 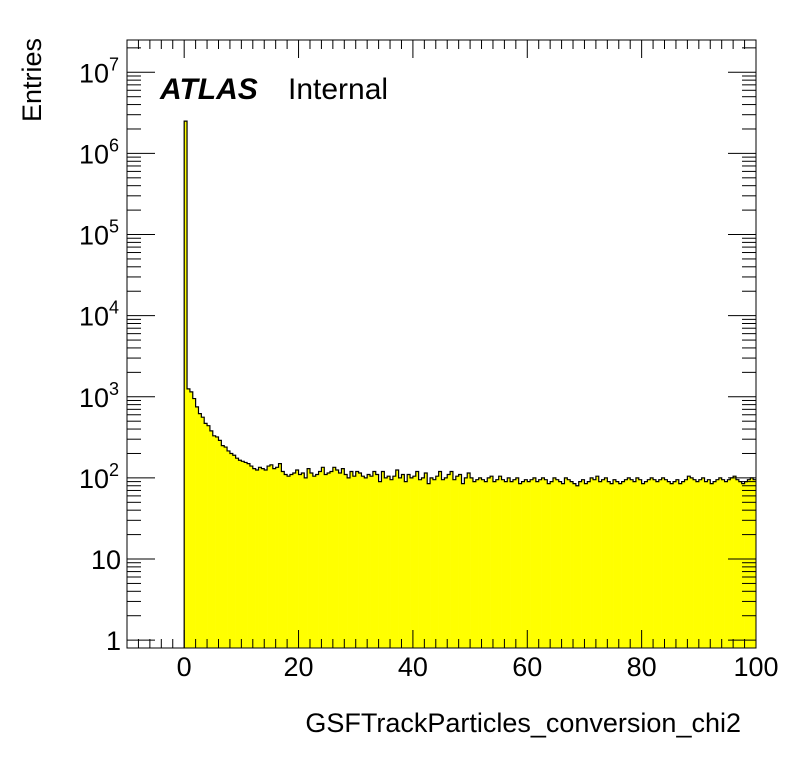 I want to click on y-tick-label: 10⁵, so click(x=99, y=234).